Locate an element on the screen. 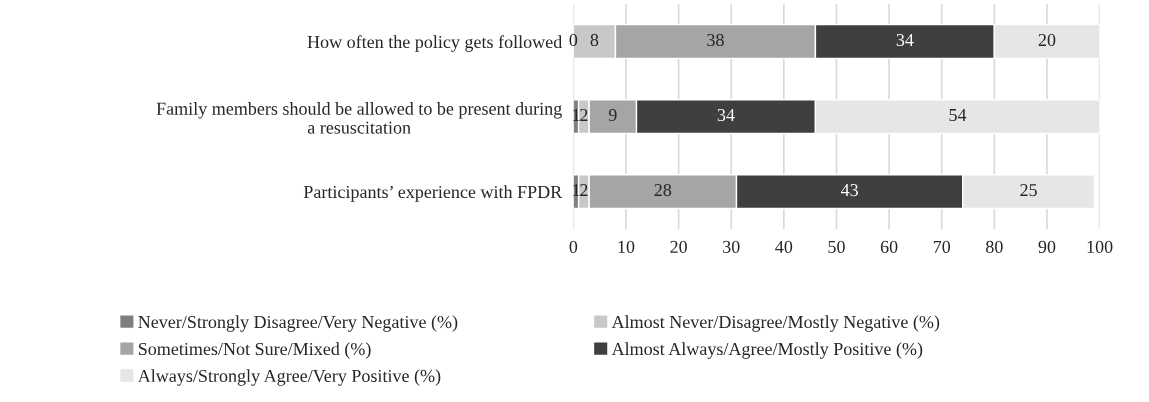  data-label: 9 is located at coordinates (612, 115).